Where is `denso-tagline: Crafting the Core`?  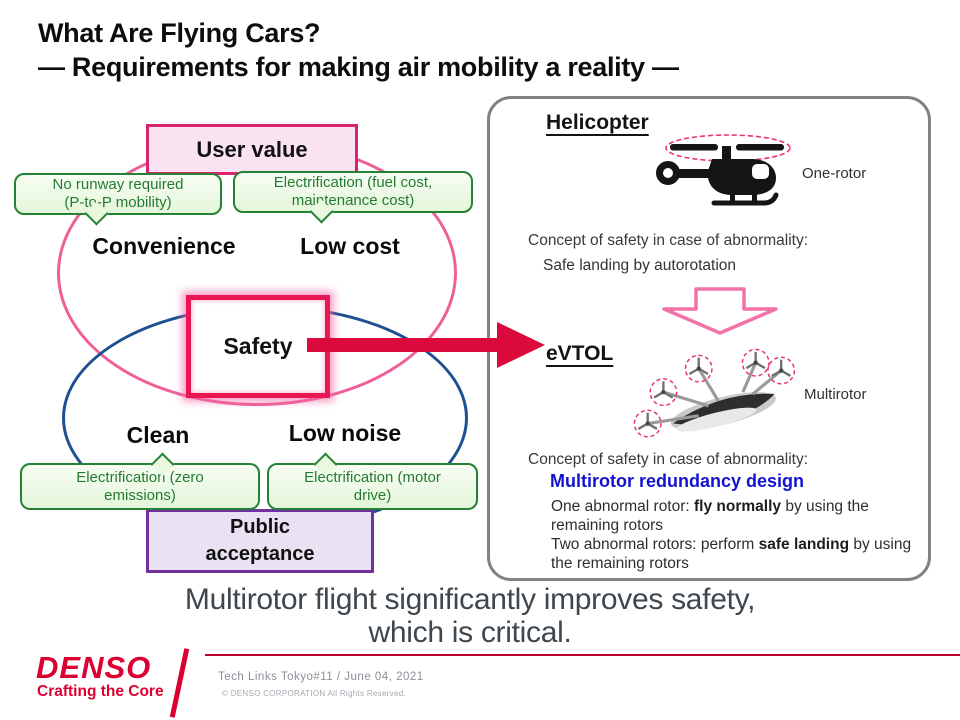
denso-tagline: Crafting the Core is located at coordinates (100, 691).